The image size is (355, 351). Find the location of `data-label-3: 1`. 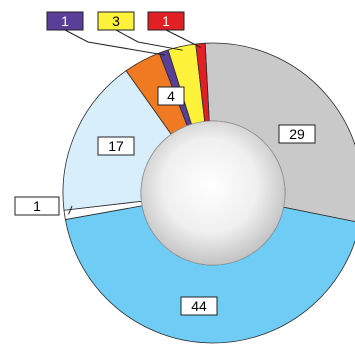

data-label-3: 1 is located at coordinates (37, 206).